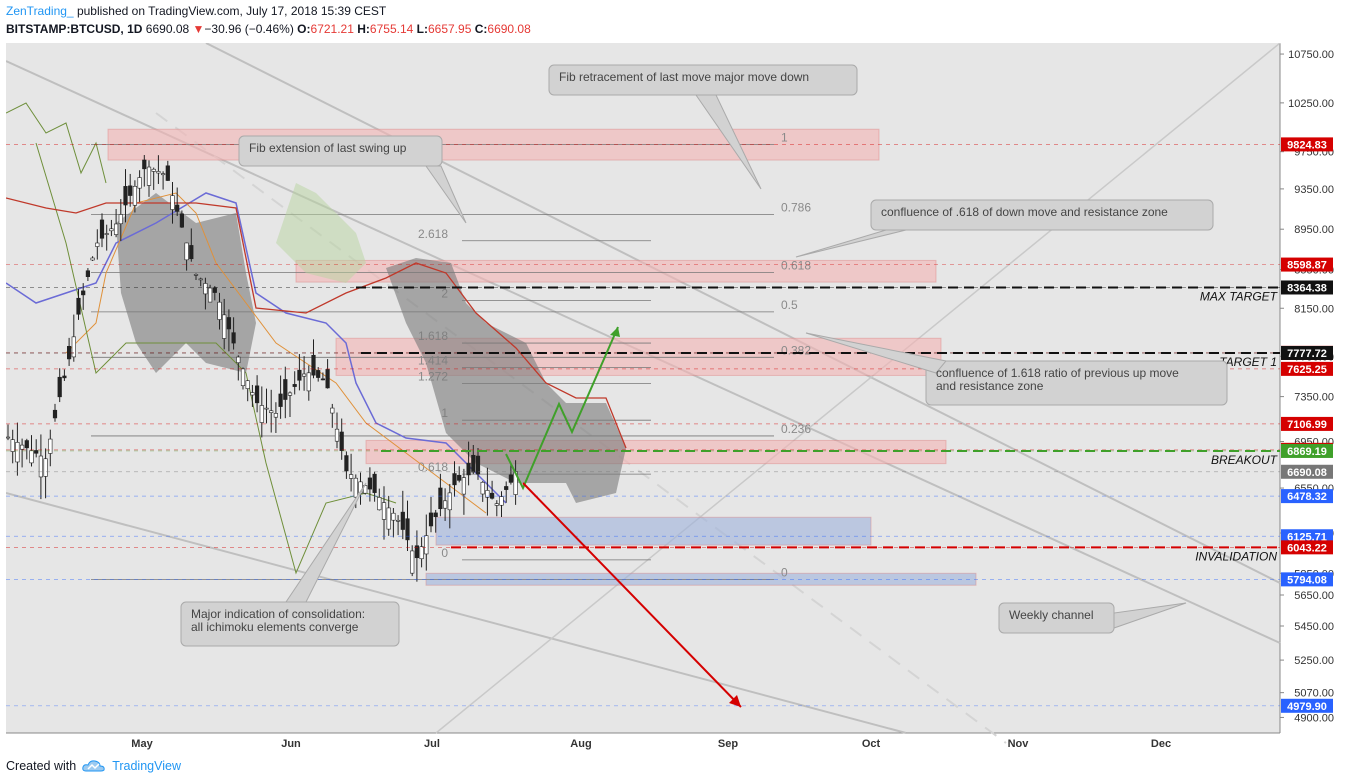 The image size is (1348, 784). Describe the element at coordinates (796, 265) in the screenshot. I see `fib-retracement-label: 0.618` at that location.